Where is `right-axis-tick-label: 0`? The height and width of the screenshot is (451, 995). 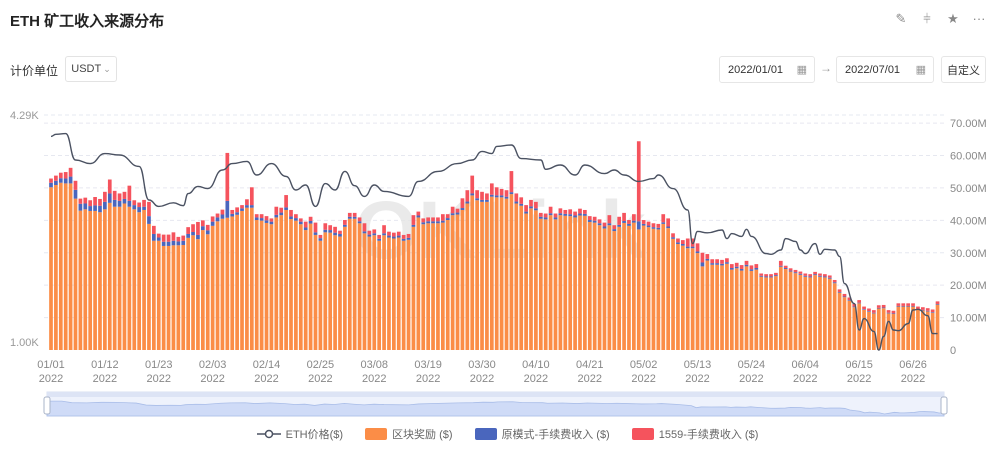 right-axis-tick-label: 0 is located at coordinates (953, 351).